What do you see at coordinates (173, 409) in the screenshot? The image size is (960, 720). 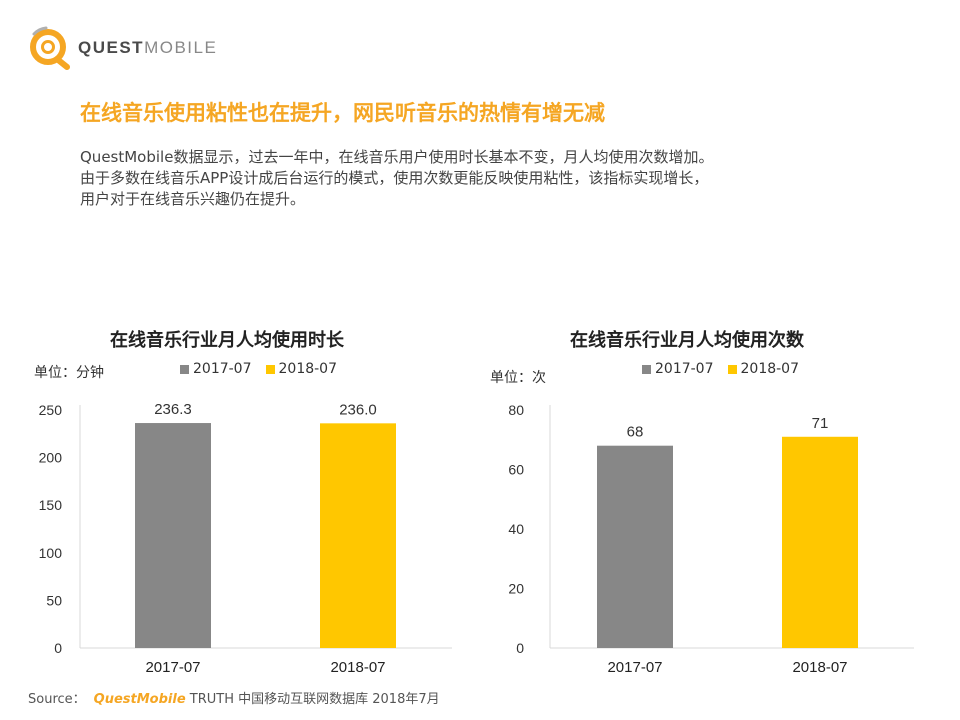 I see `bar-value-label: 236.3` at bounding box center [173, 409].